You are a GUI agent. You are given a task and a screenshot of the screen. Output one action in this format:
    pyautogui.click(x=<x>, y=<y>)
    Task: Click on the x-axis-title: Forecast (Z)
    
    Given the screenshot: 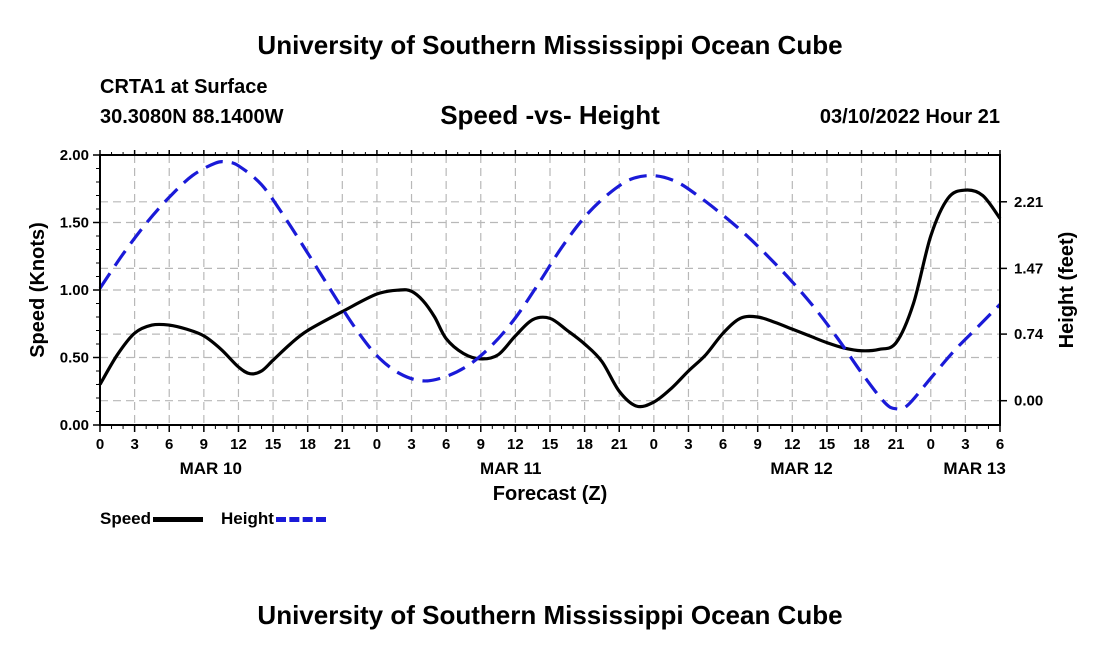 What is the action you would take?
    pyautogui.click(x=550, y=494)
    